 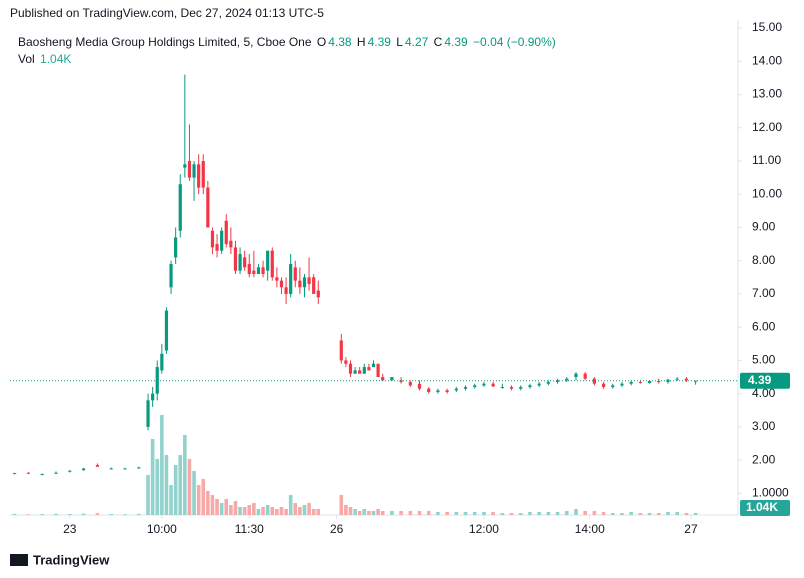 What do you see at coordinates (438, 42) in the screenshot?
I see `ohlc-letter: C` at bounding box center [438, 42].